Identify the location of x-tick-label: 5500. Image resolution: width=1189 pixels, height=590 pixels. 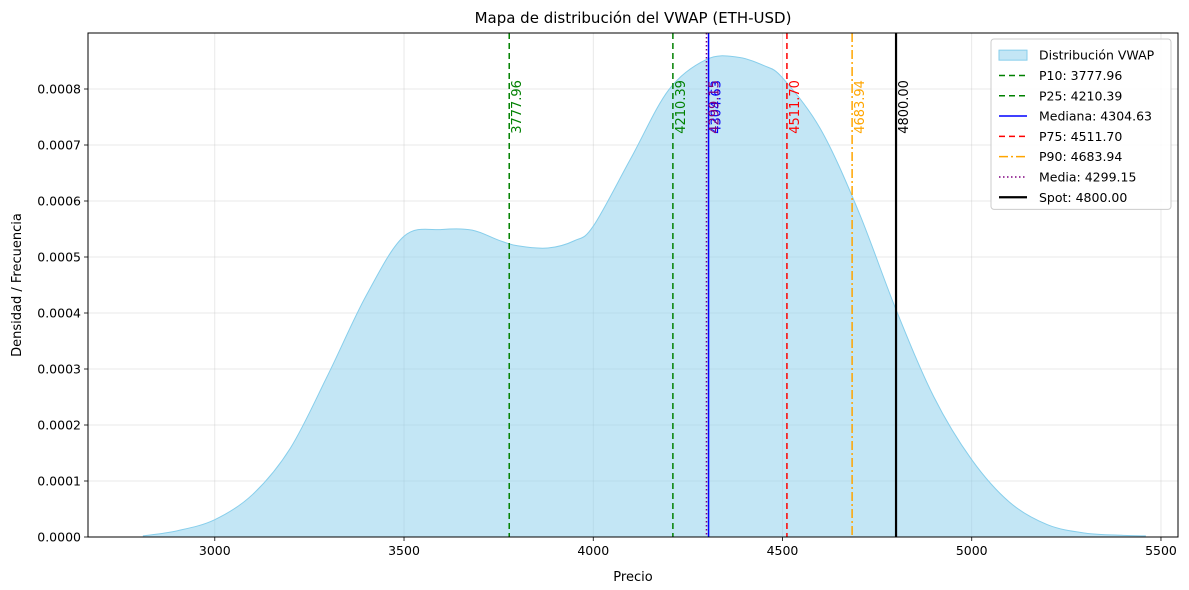
(1161, 550).